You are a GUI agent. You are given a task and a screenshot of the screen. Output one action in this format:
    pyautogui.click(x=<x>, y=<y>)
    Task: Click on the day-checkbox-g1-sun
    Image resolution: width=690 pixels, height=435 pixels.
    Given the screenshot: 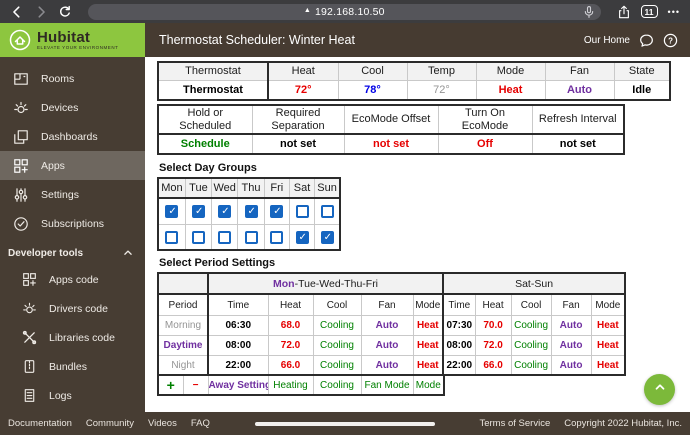 What is the action you would take?
    pyautogui.click(x=327, y=212)
    